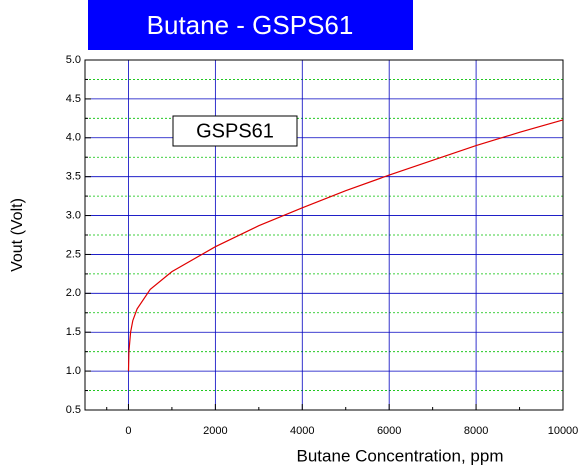  I want to click on y-tick-label: 1.0, so click(73, 371).